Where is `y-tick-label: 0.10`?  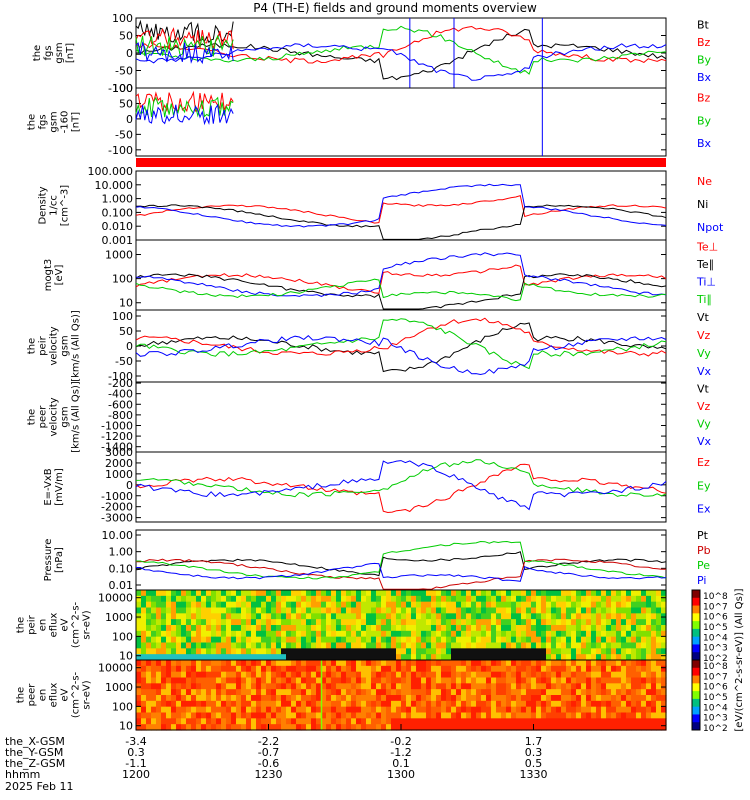
y-tick-label: 0.10 is located at coordinates (121, 568).